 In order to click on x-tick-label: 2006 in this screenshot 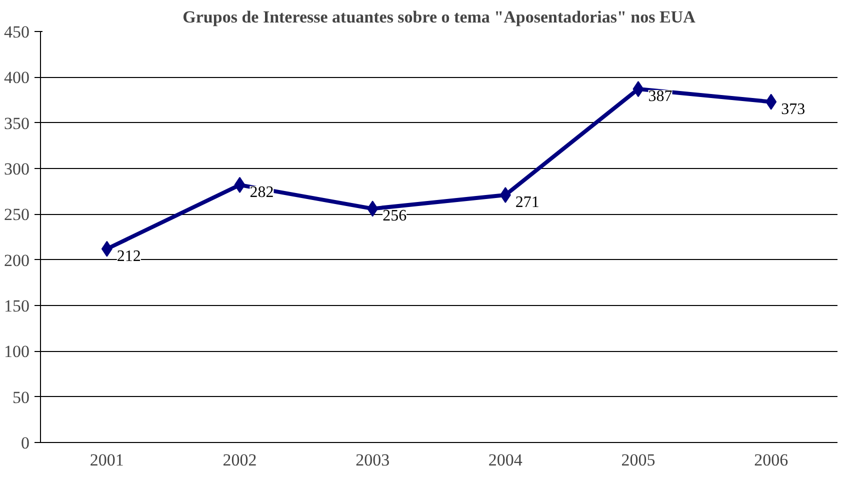, I will do `click(771, 460)`.